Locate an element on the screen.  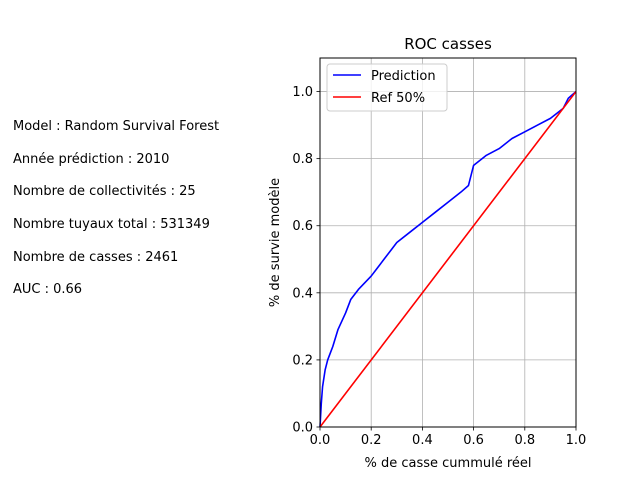
model-name-text: Model : Random Survival Forest is located at coordinates (116, 126).